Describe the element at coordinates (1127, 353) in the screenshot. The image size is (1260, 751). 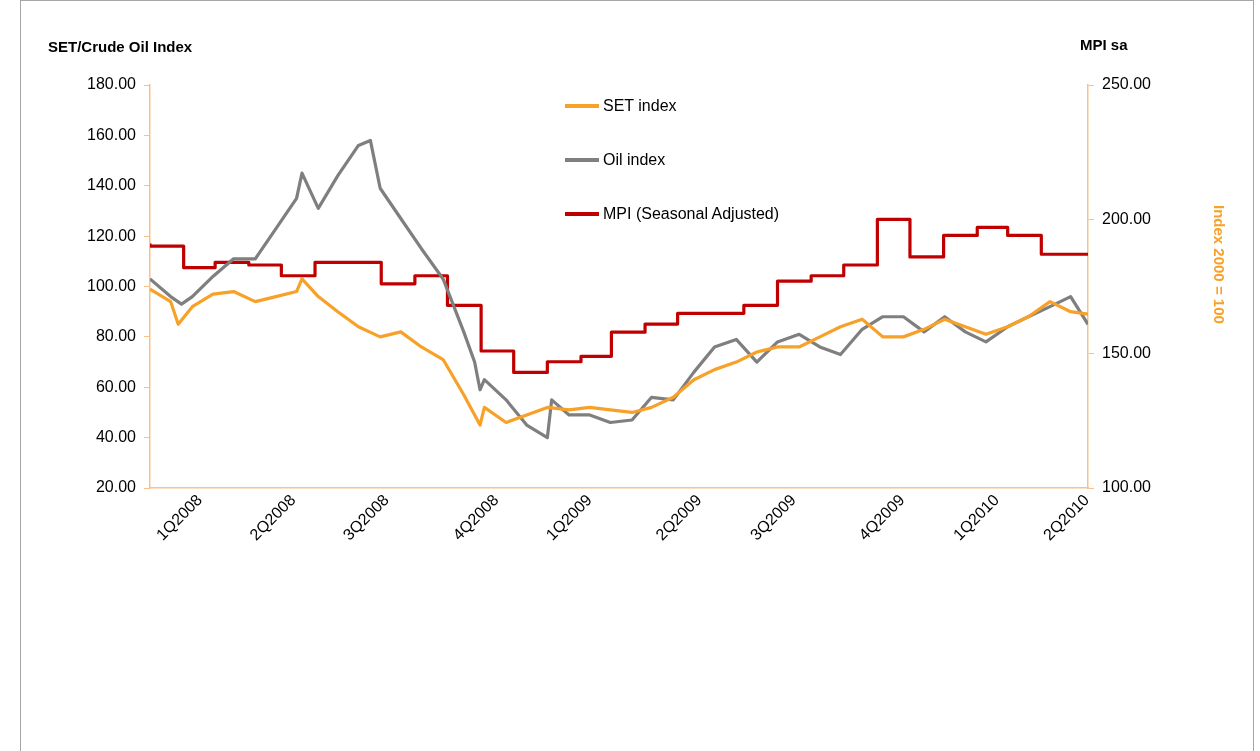
I see `y2-tick-label: 150.00` at that location.